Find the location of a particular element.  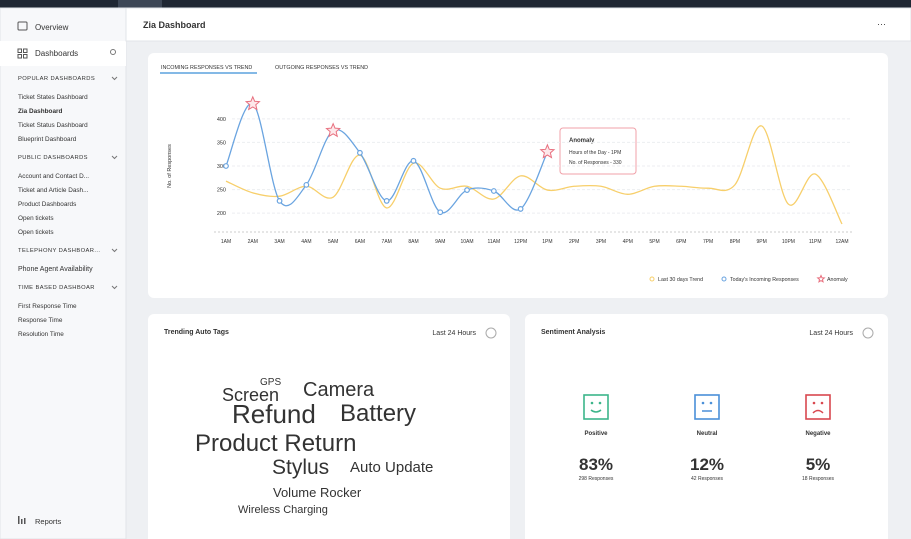

tag-word: Wireless Charging is located at coordinates (283, 510).